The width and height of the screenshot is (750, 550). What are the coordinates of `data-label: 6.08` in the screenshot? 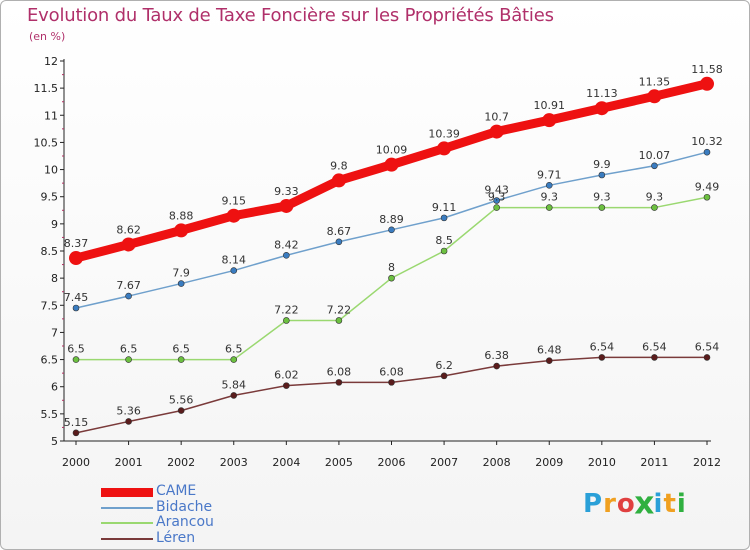 It's located at (391, 371).